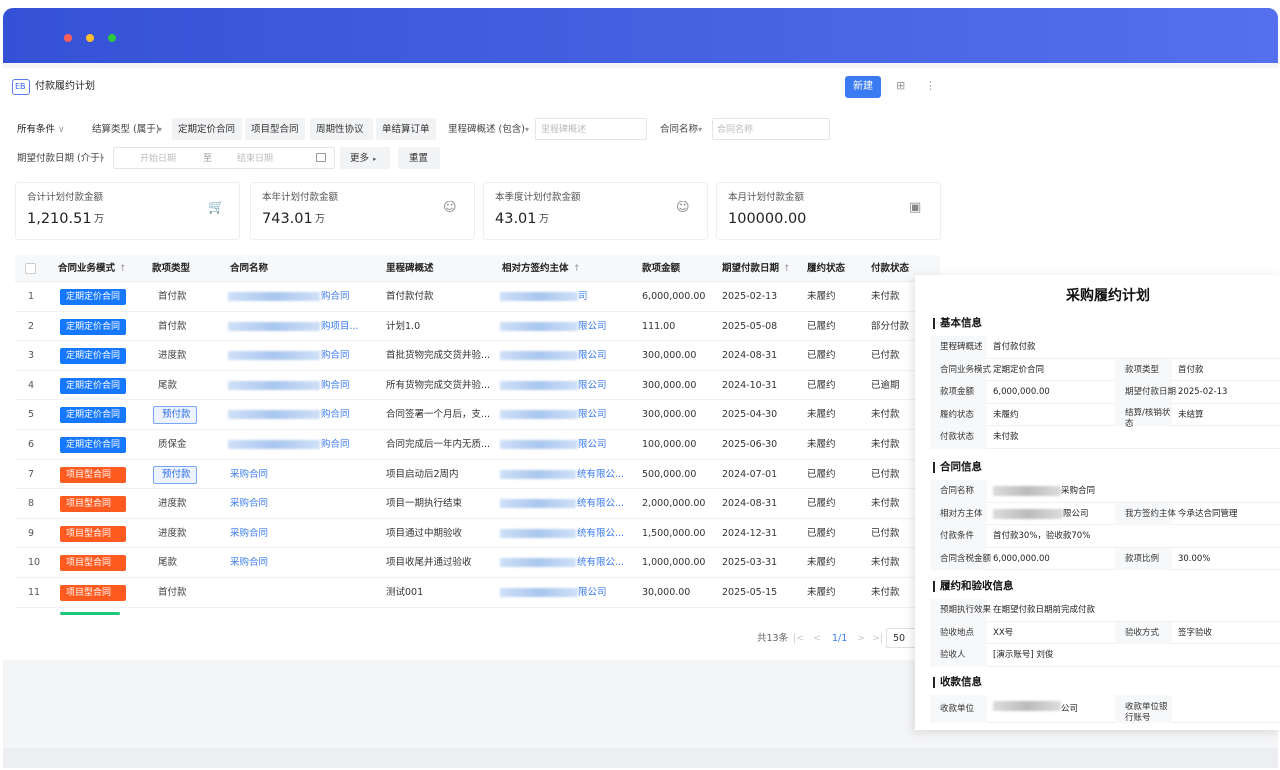 The width and height of the screenshot is (1280, 770). What do you see at coordinates (87, 268) in the screenshot?
I see `column-header: 合同业务模式` at bounding box center [87, 268].